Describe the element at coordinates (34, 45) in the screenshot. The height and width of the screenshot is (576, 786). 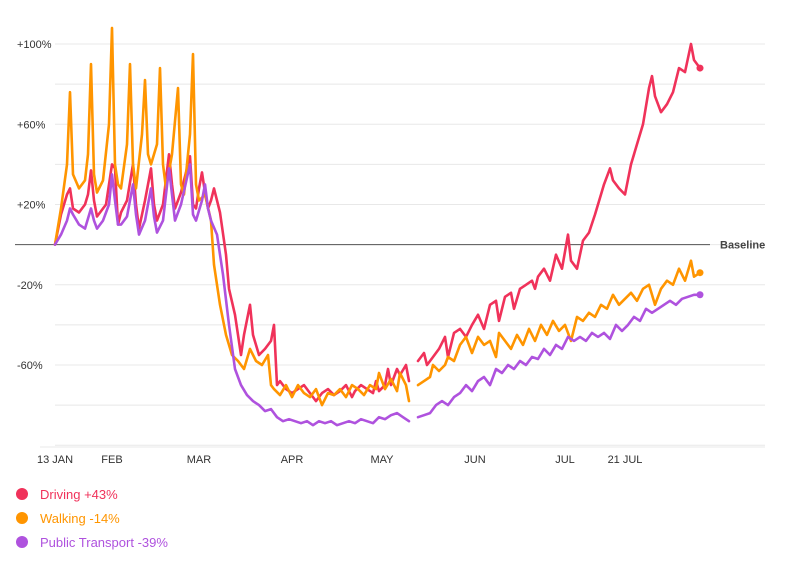
I see `y-tick-label: +100%` at that location.